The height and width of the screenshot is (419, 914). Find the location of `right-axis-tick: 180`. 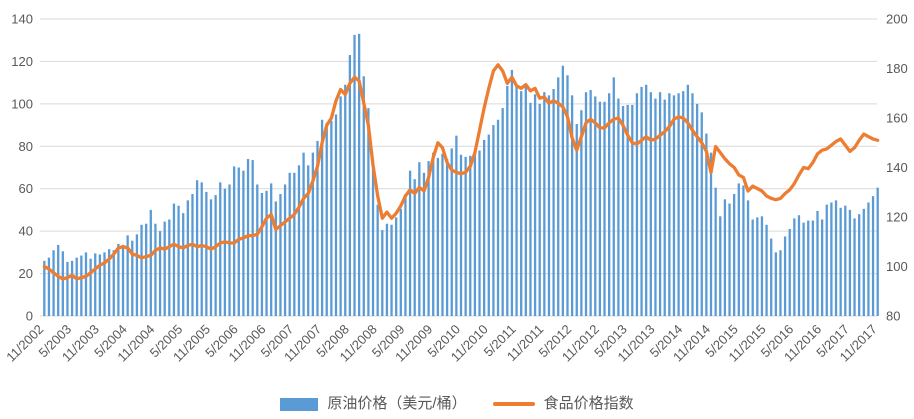

right-axis-tick: 180 is located at coordinates (897, 68).